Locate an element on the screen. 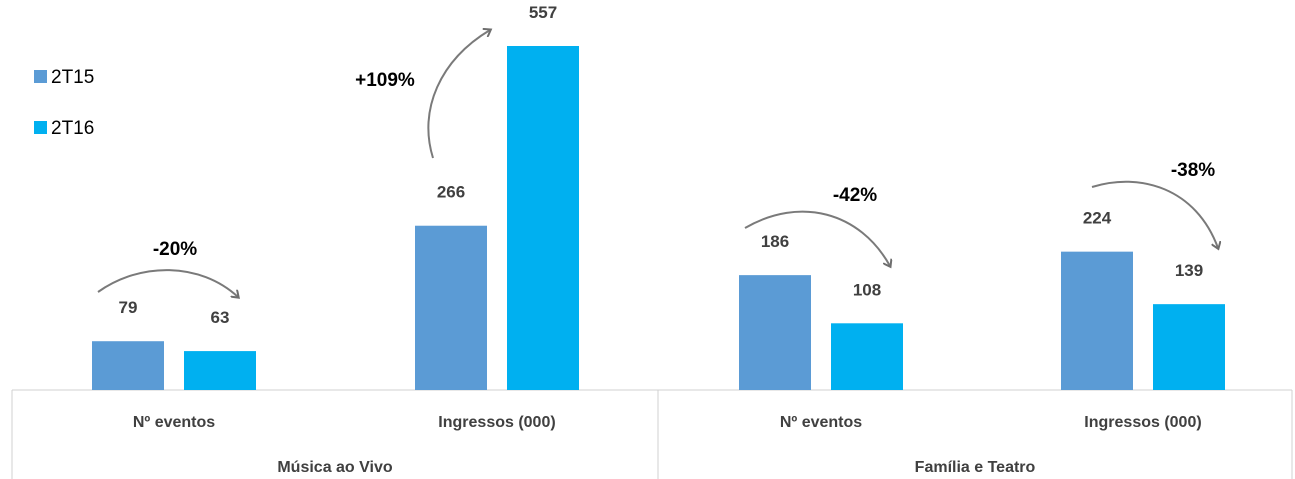 This screenshot has width=1295, height=479. data-label-2t16-2: 557 is located at coordinates (543, 12).